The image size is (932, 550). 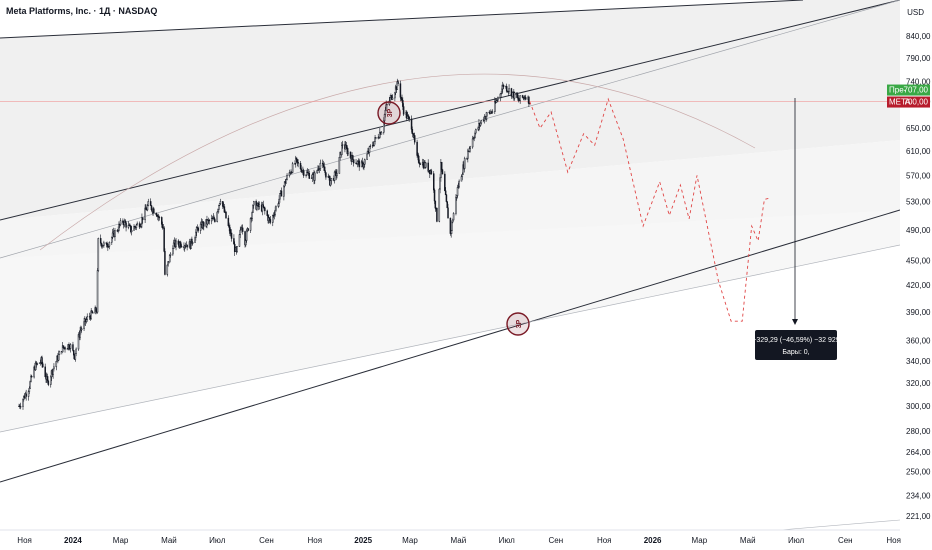 I want to click on pivot-bottom-label: 3Р, so click(x=519, y=323).